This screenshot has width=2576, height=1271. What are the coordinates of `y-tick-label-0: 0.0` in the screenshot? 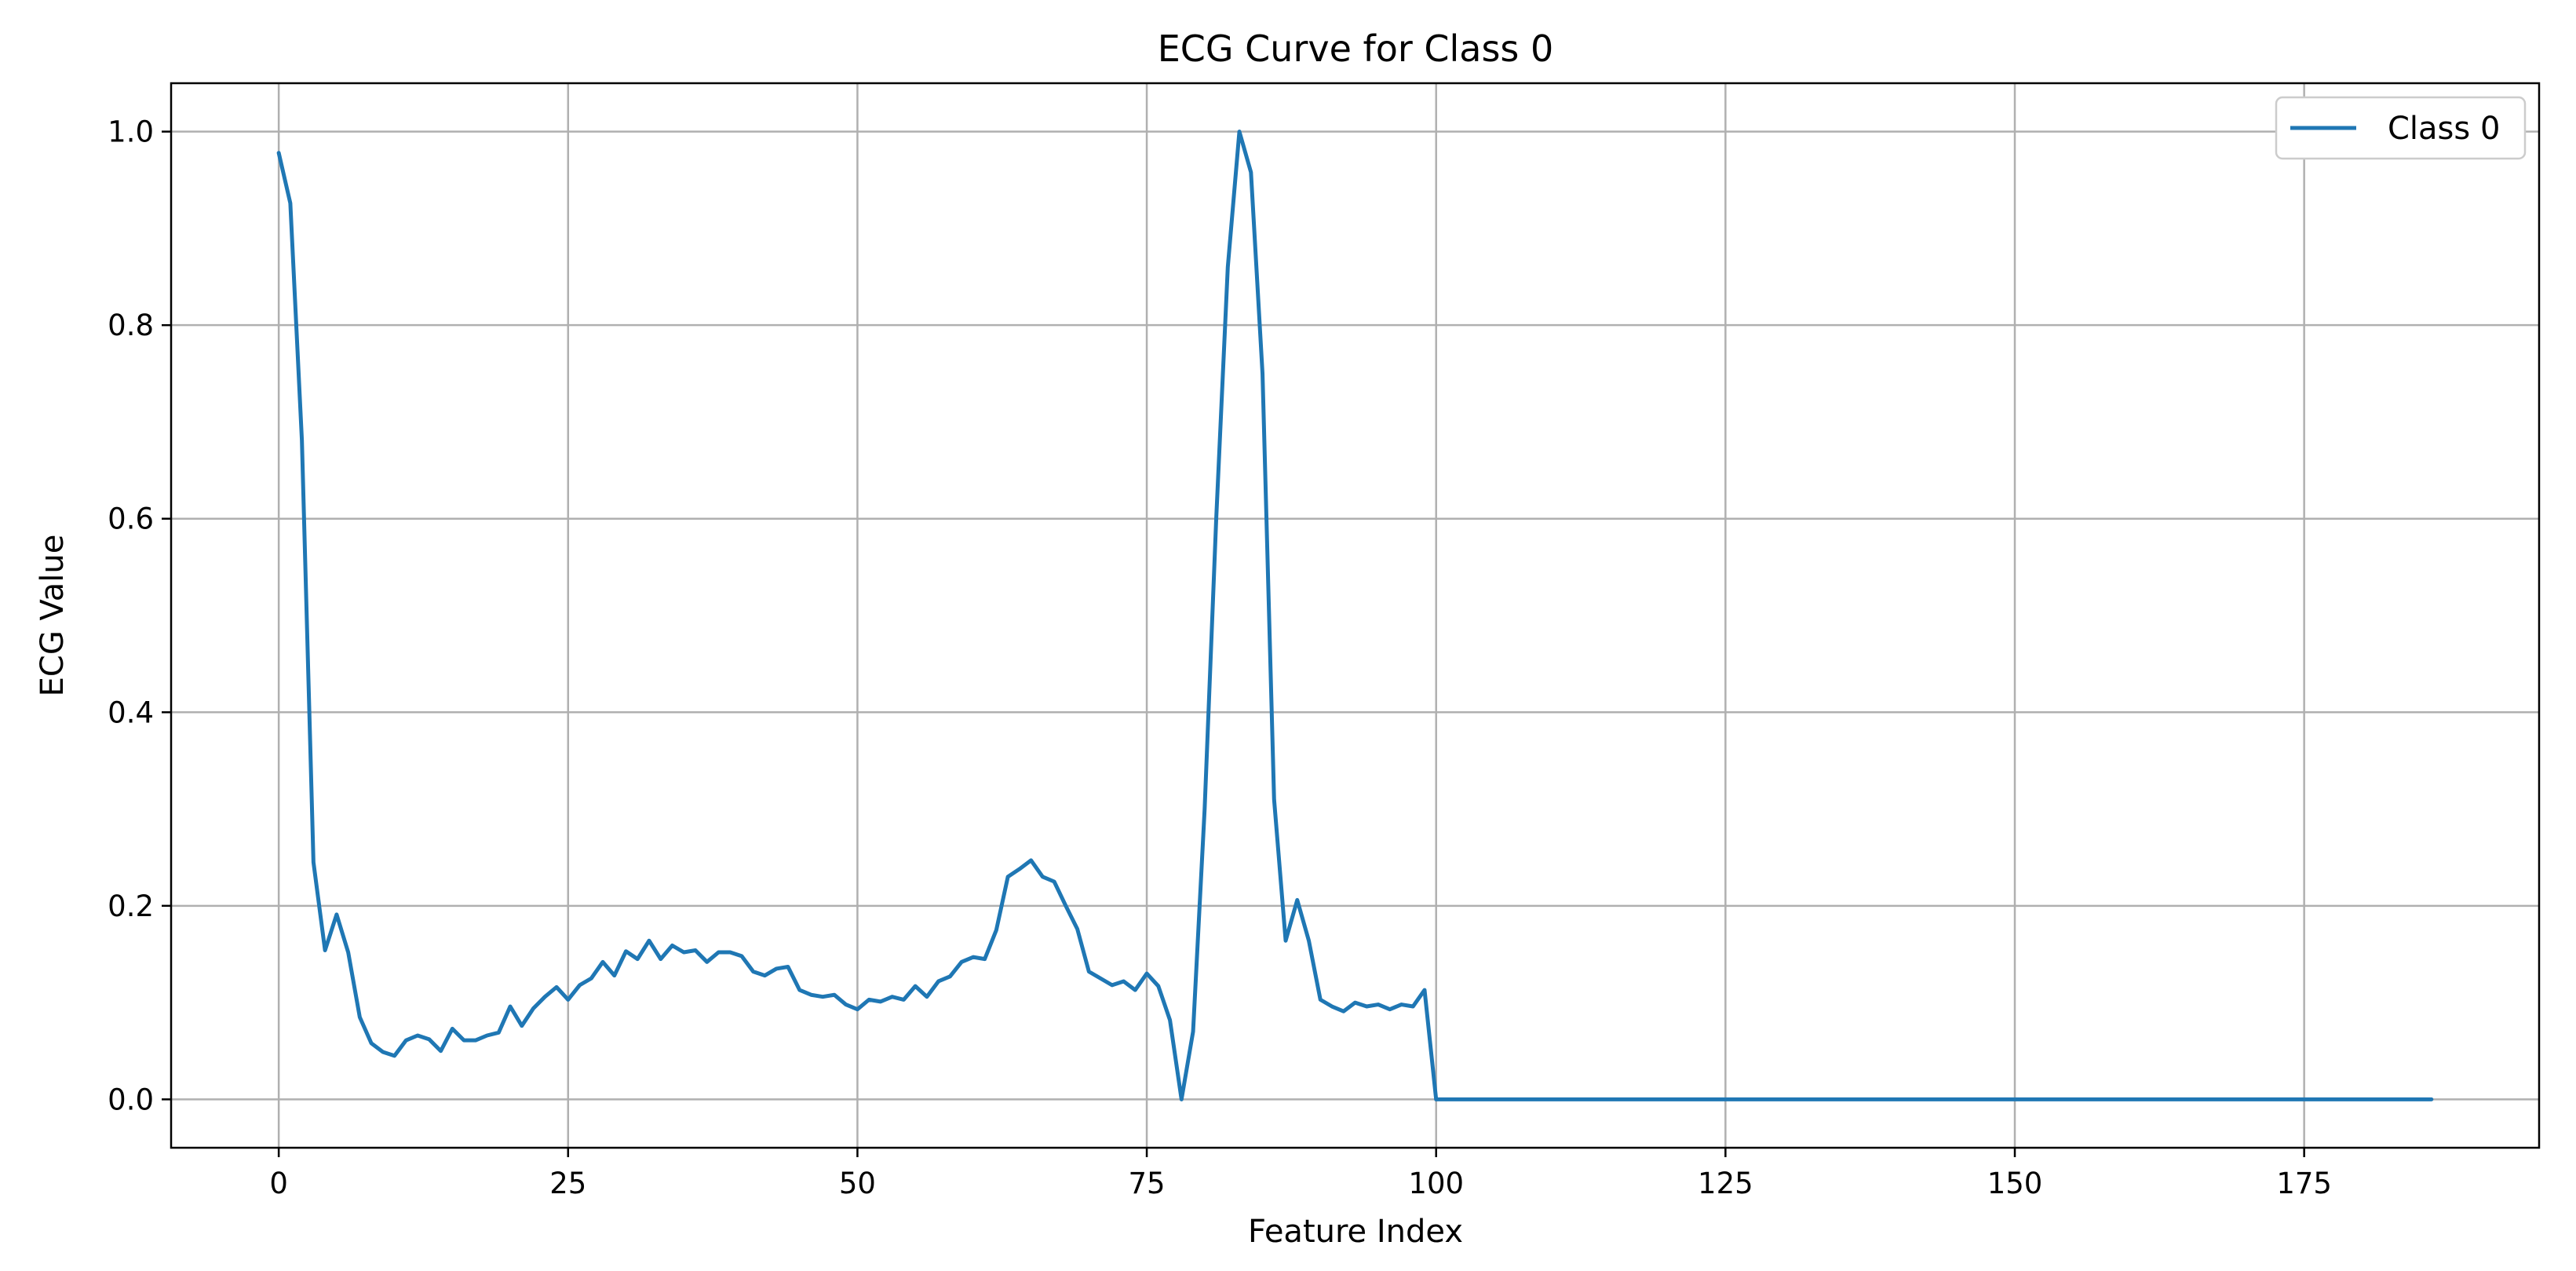 It's located at (131, 1099).